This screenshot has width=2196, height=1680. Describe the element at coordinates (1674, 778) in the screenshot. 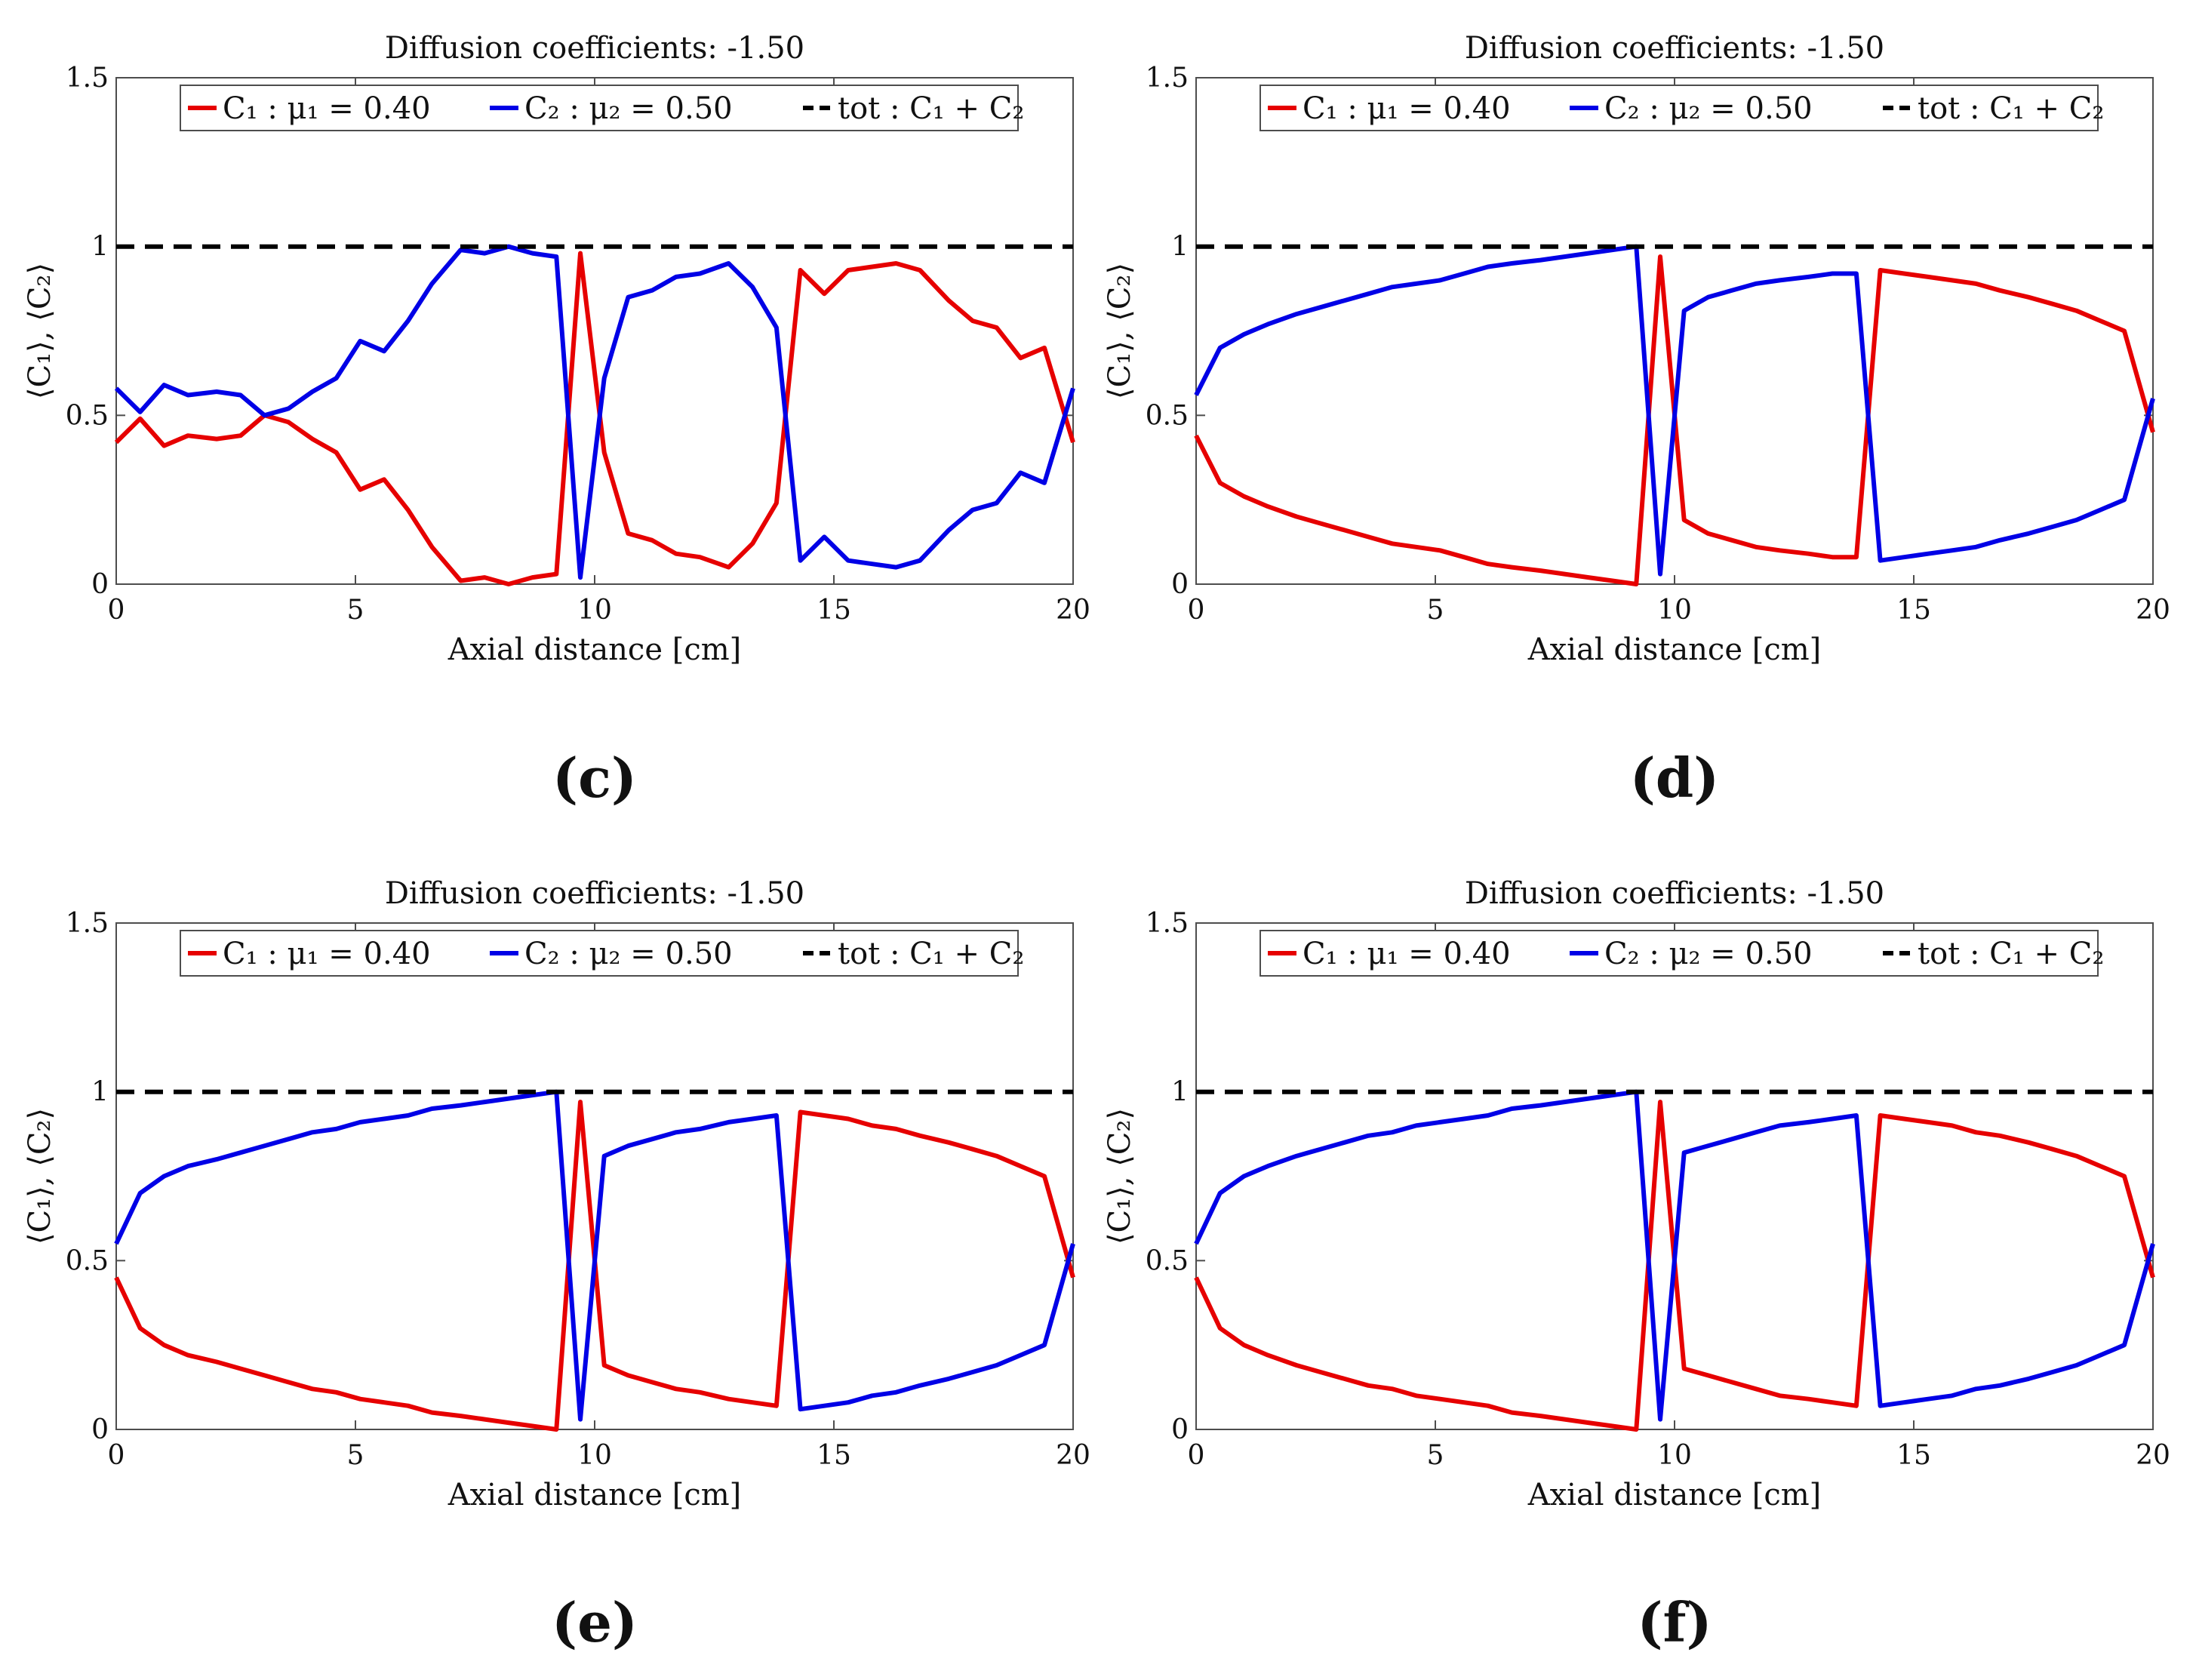

I see `panel-label: (d)` at that location.